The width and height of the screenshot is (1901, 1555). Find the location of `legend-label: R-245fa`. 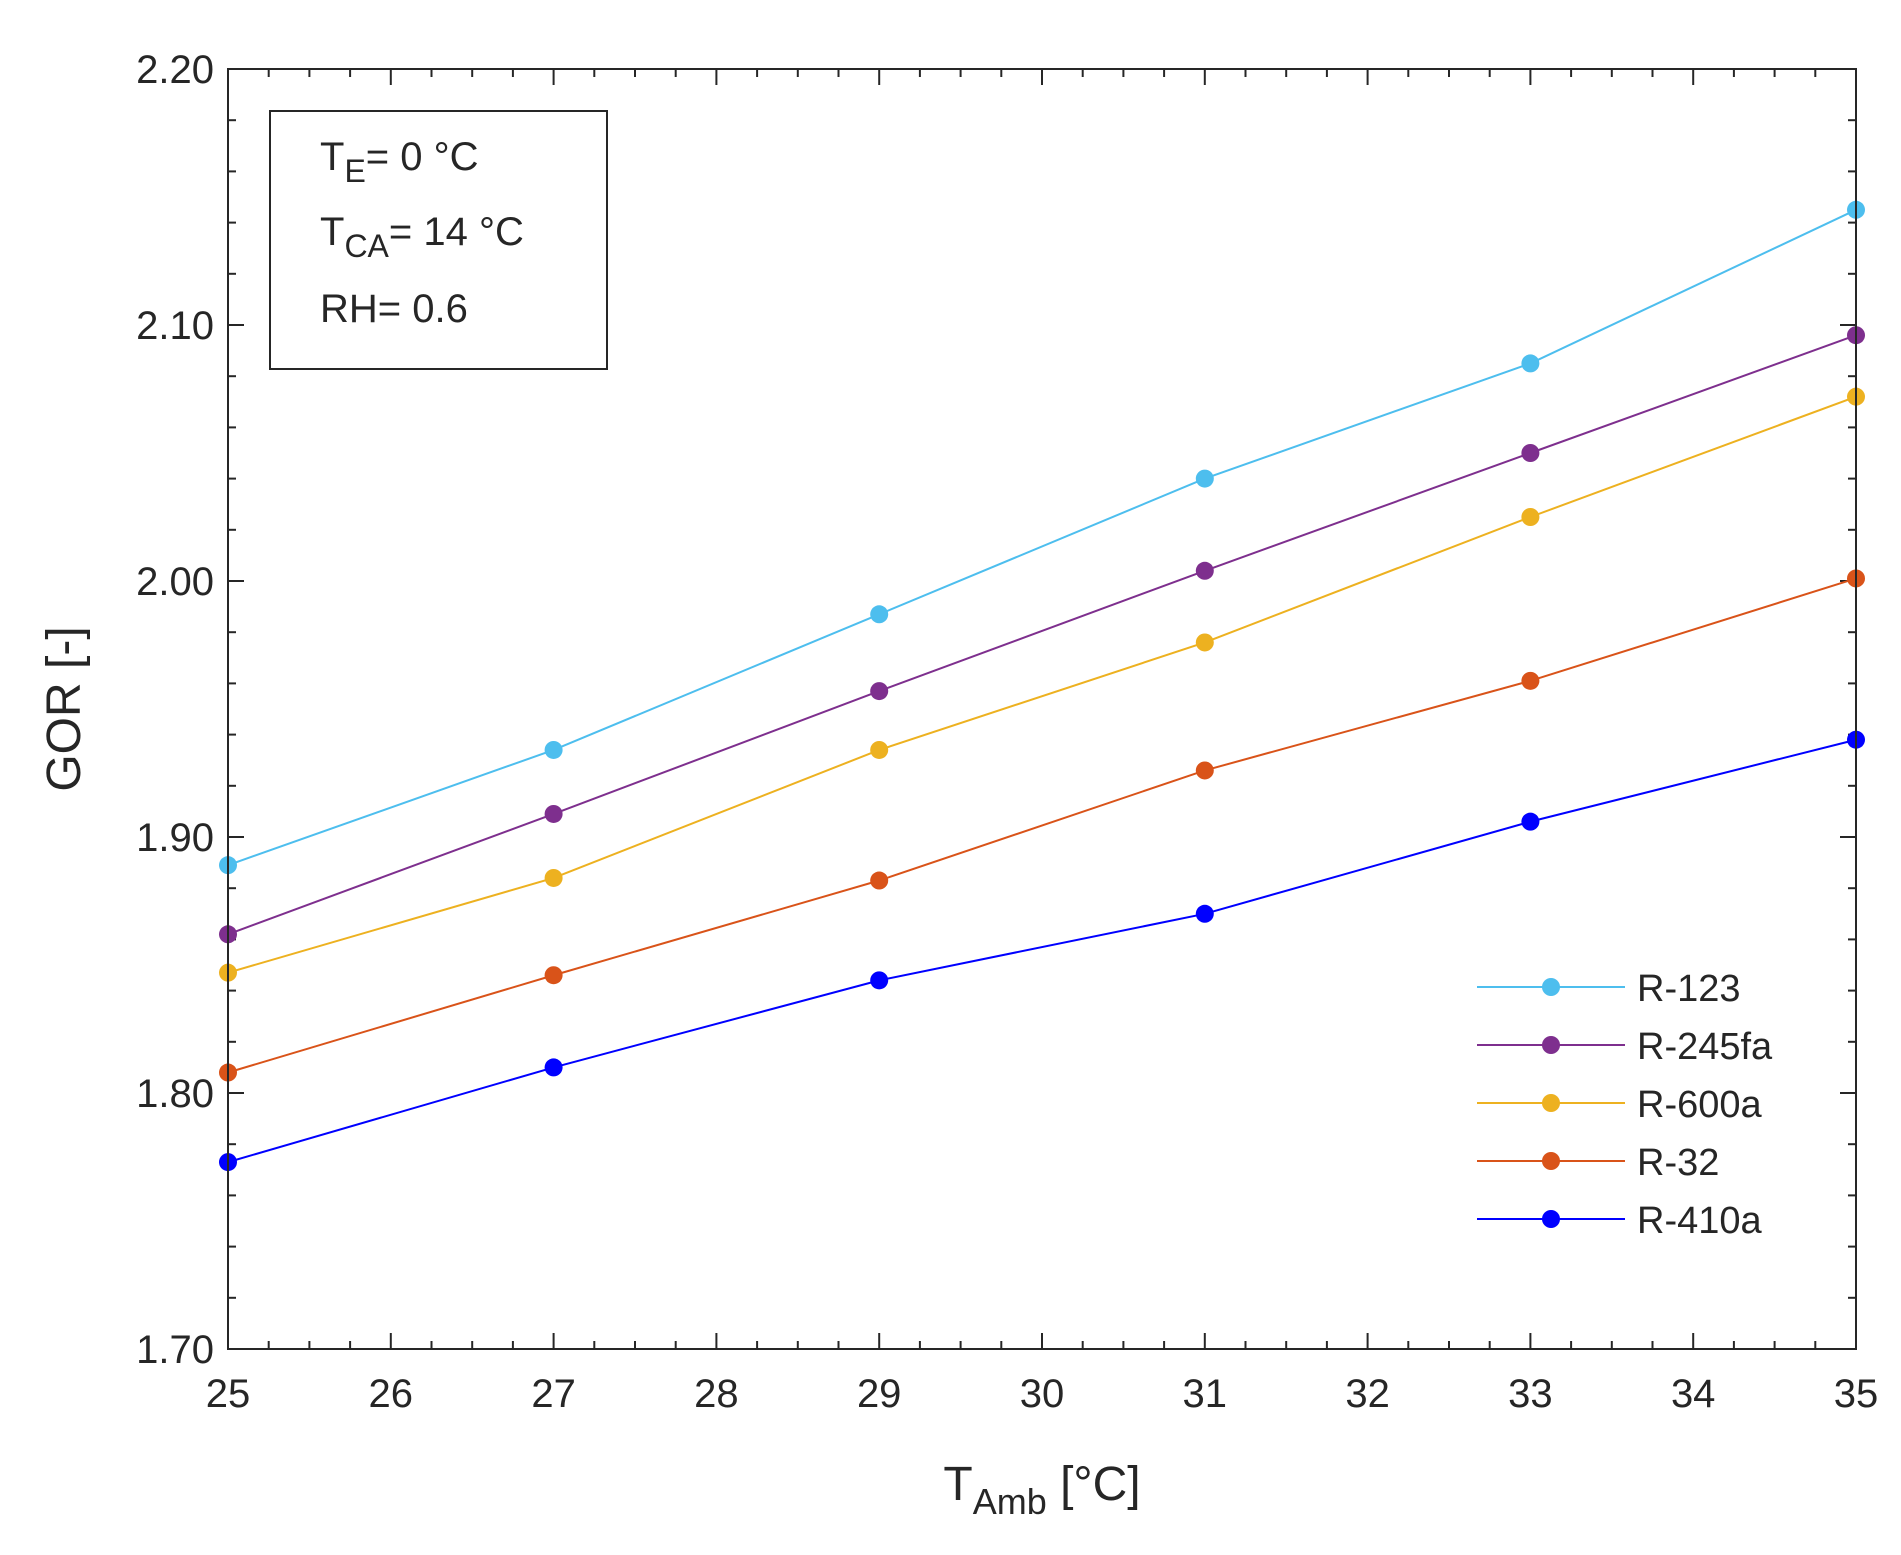

legend-label: R-245fa is located at coordinates (1705, 1047).